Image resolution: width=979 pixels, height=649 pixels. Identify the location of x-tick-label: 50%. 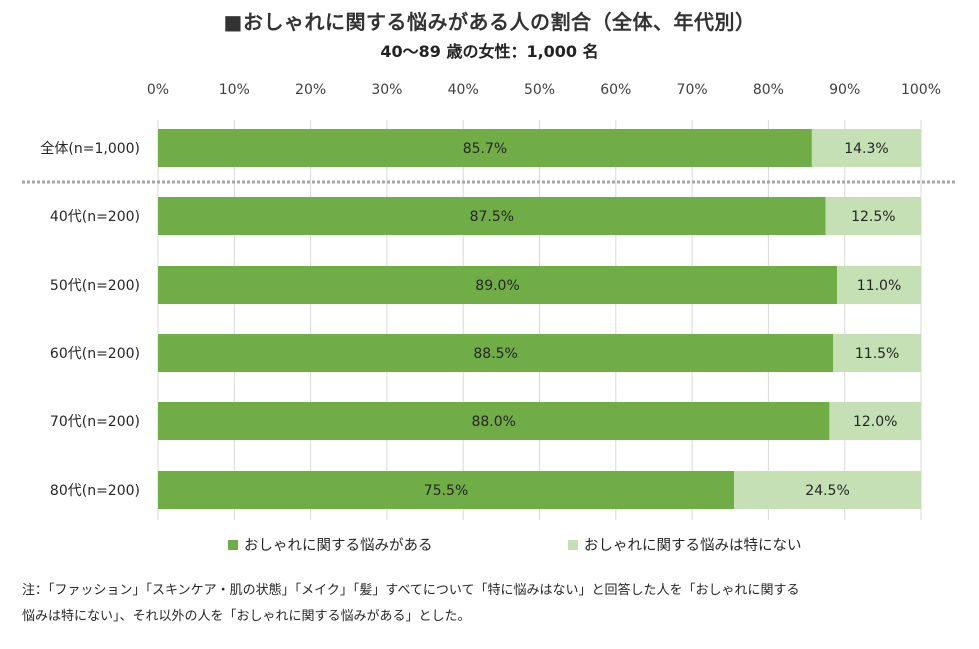
(539, 90).